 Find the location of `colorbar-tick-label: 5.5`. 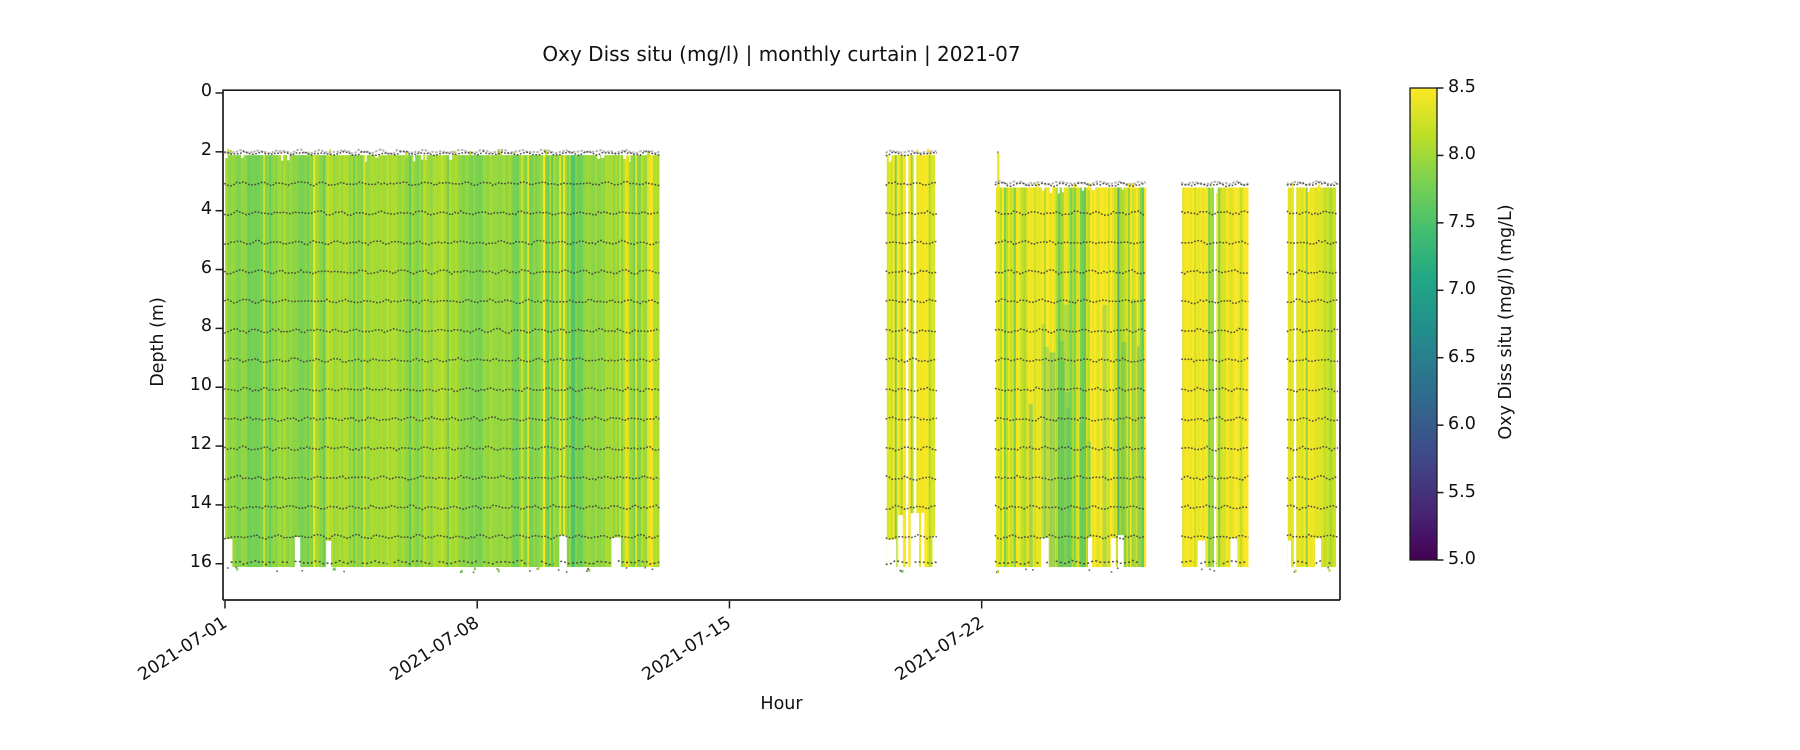

colorbar-tick-label: 5.5 is located at coordinates (1462, 491).